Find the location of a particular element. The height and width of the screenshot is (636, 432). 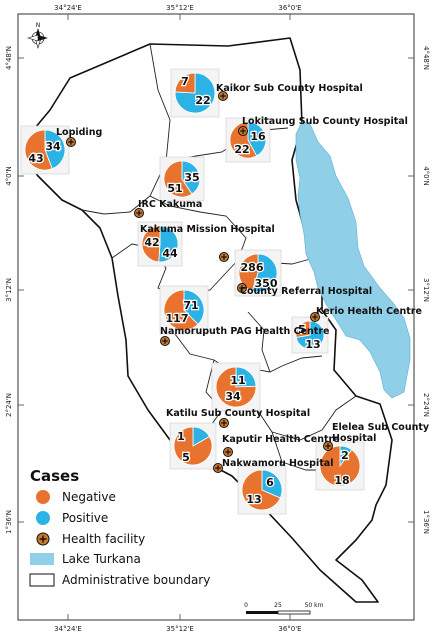

scale-label-50: 50 km is located at coordinates (314, 605).